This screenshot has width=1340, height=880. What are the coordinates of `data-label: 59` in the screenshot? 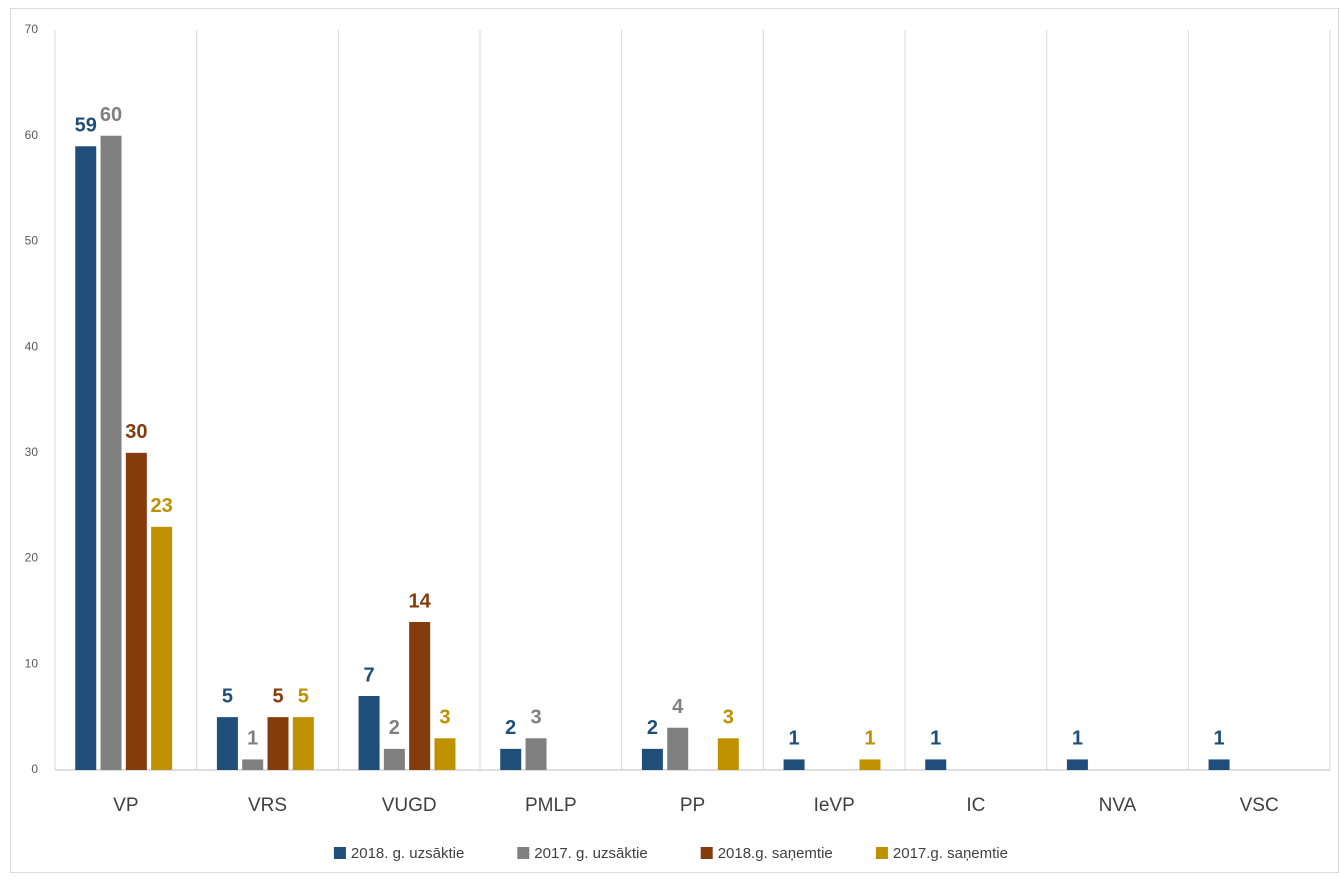 It's located at (86, 126).